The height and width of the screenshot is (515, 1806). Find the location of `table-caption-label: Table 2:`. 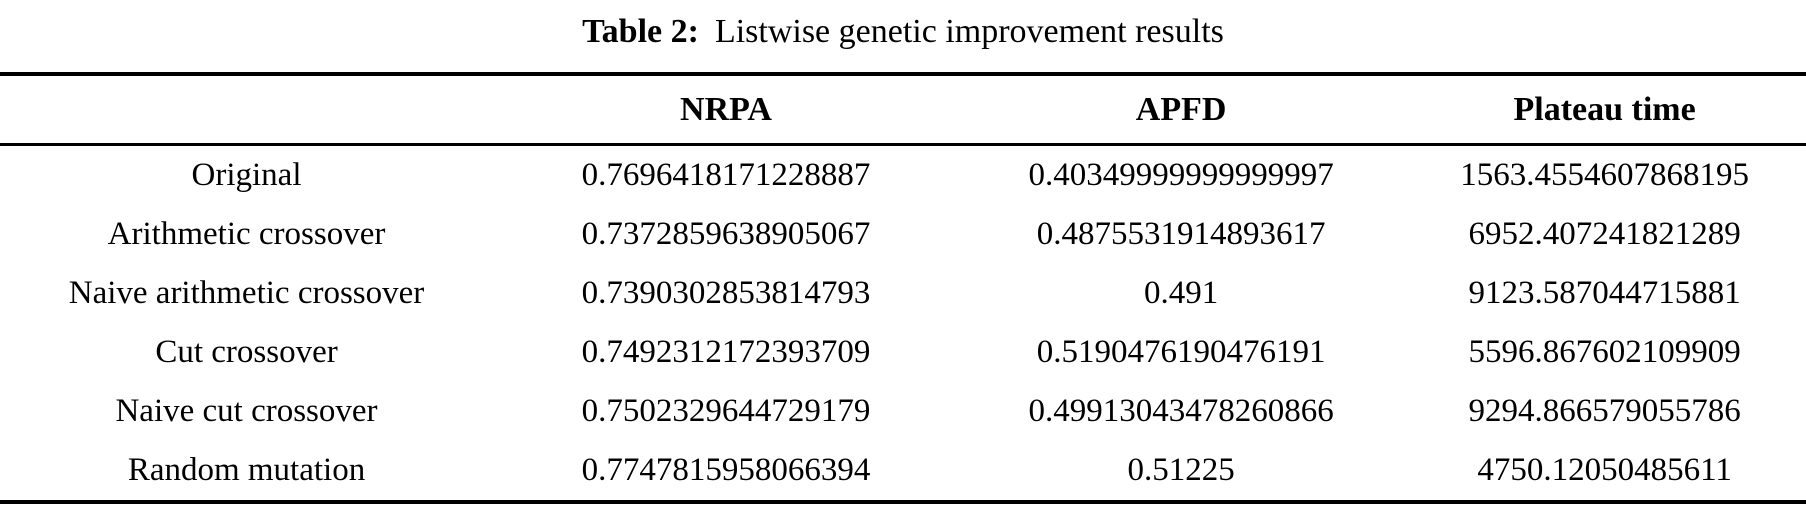

table-caption-label: Table 2: is located at coordinates (640, 31).